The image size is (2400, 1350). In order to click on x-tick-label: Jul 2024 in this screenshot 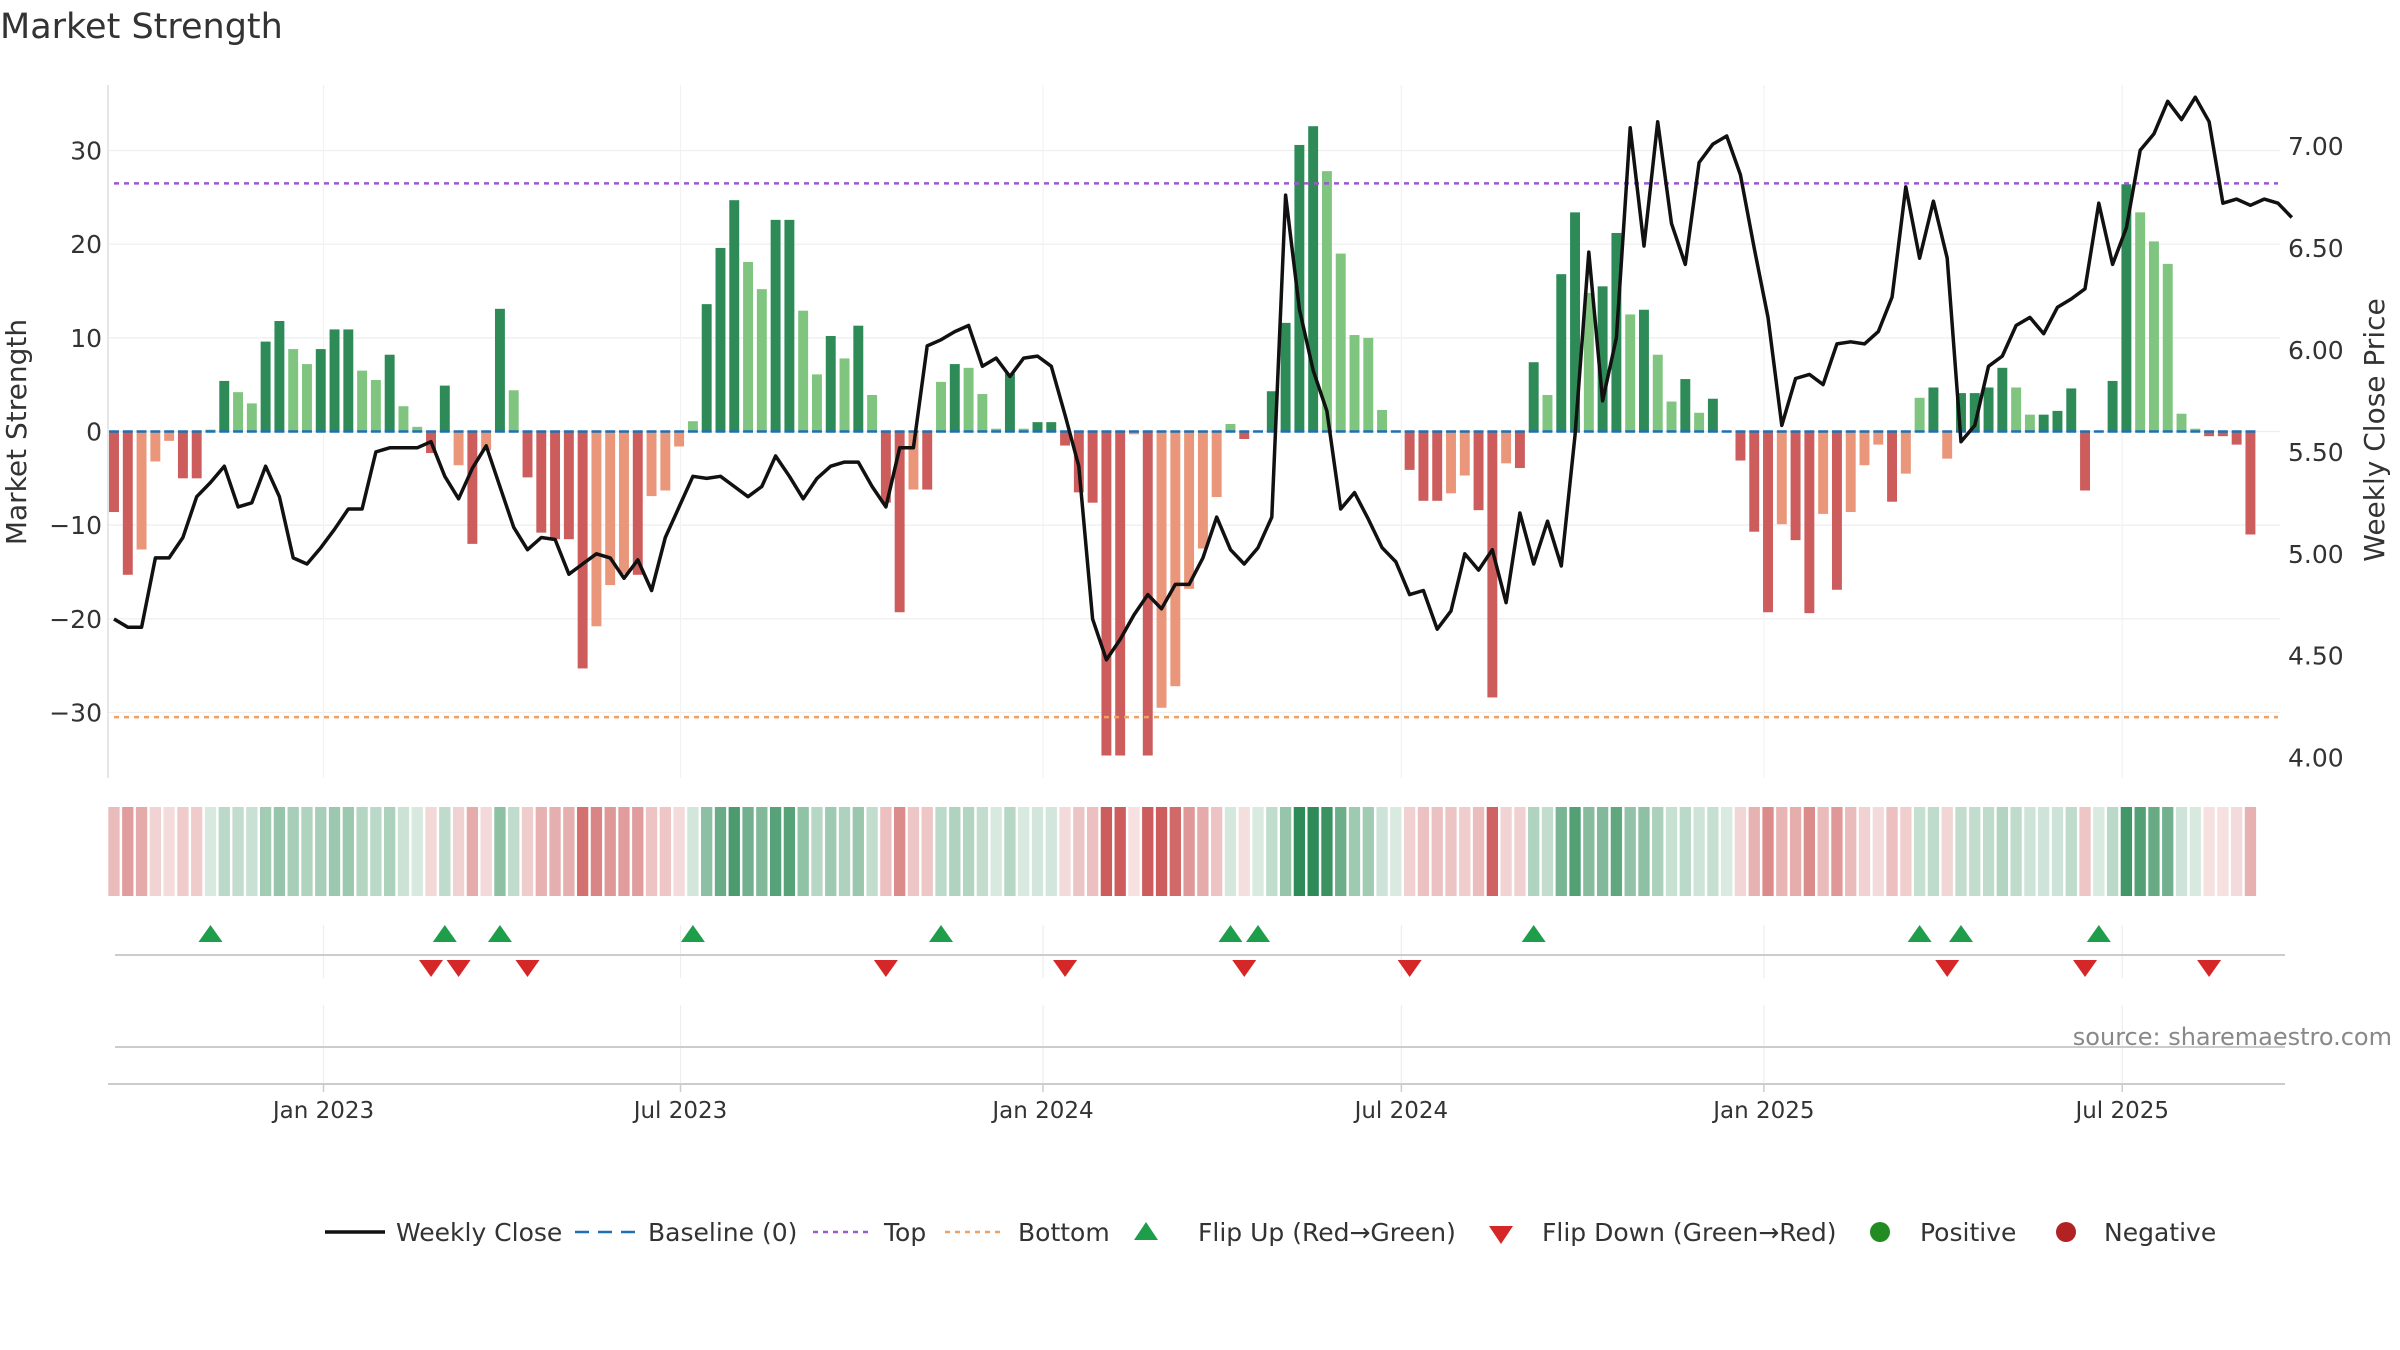, I will do `click(1401, 1111)`.